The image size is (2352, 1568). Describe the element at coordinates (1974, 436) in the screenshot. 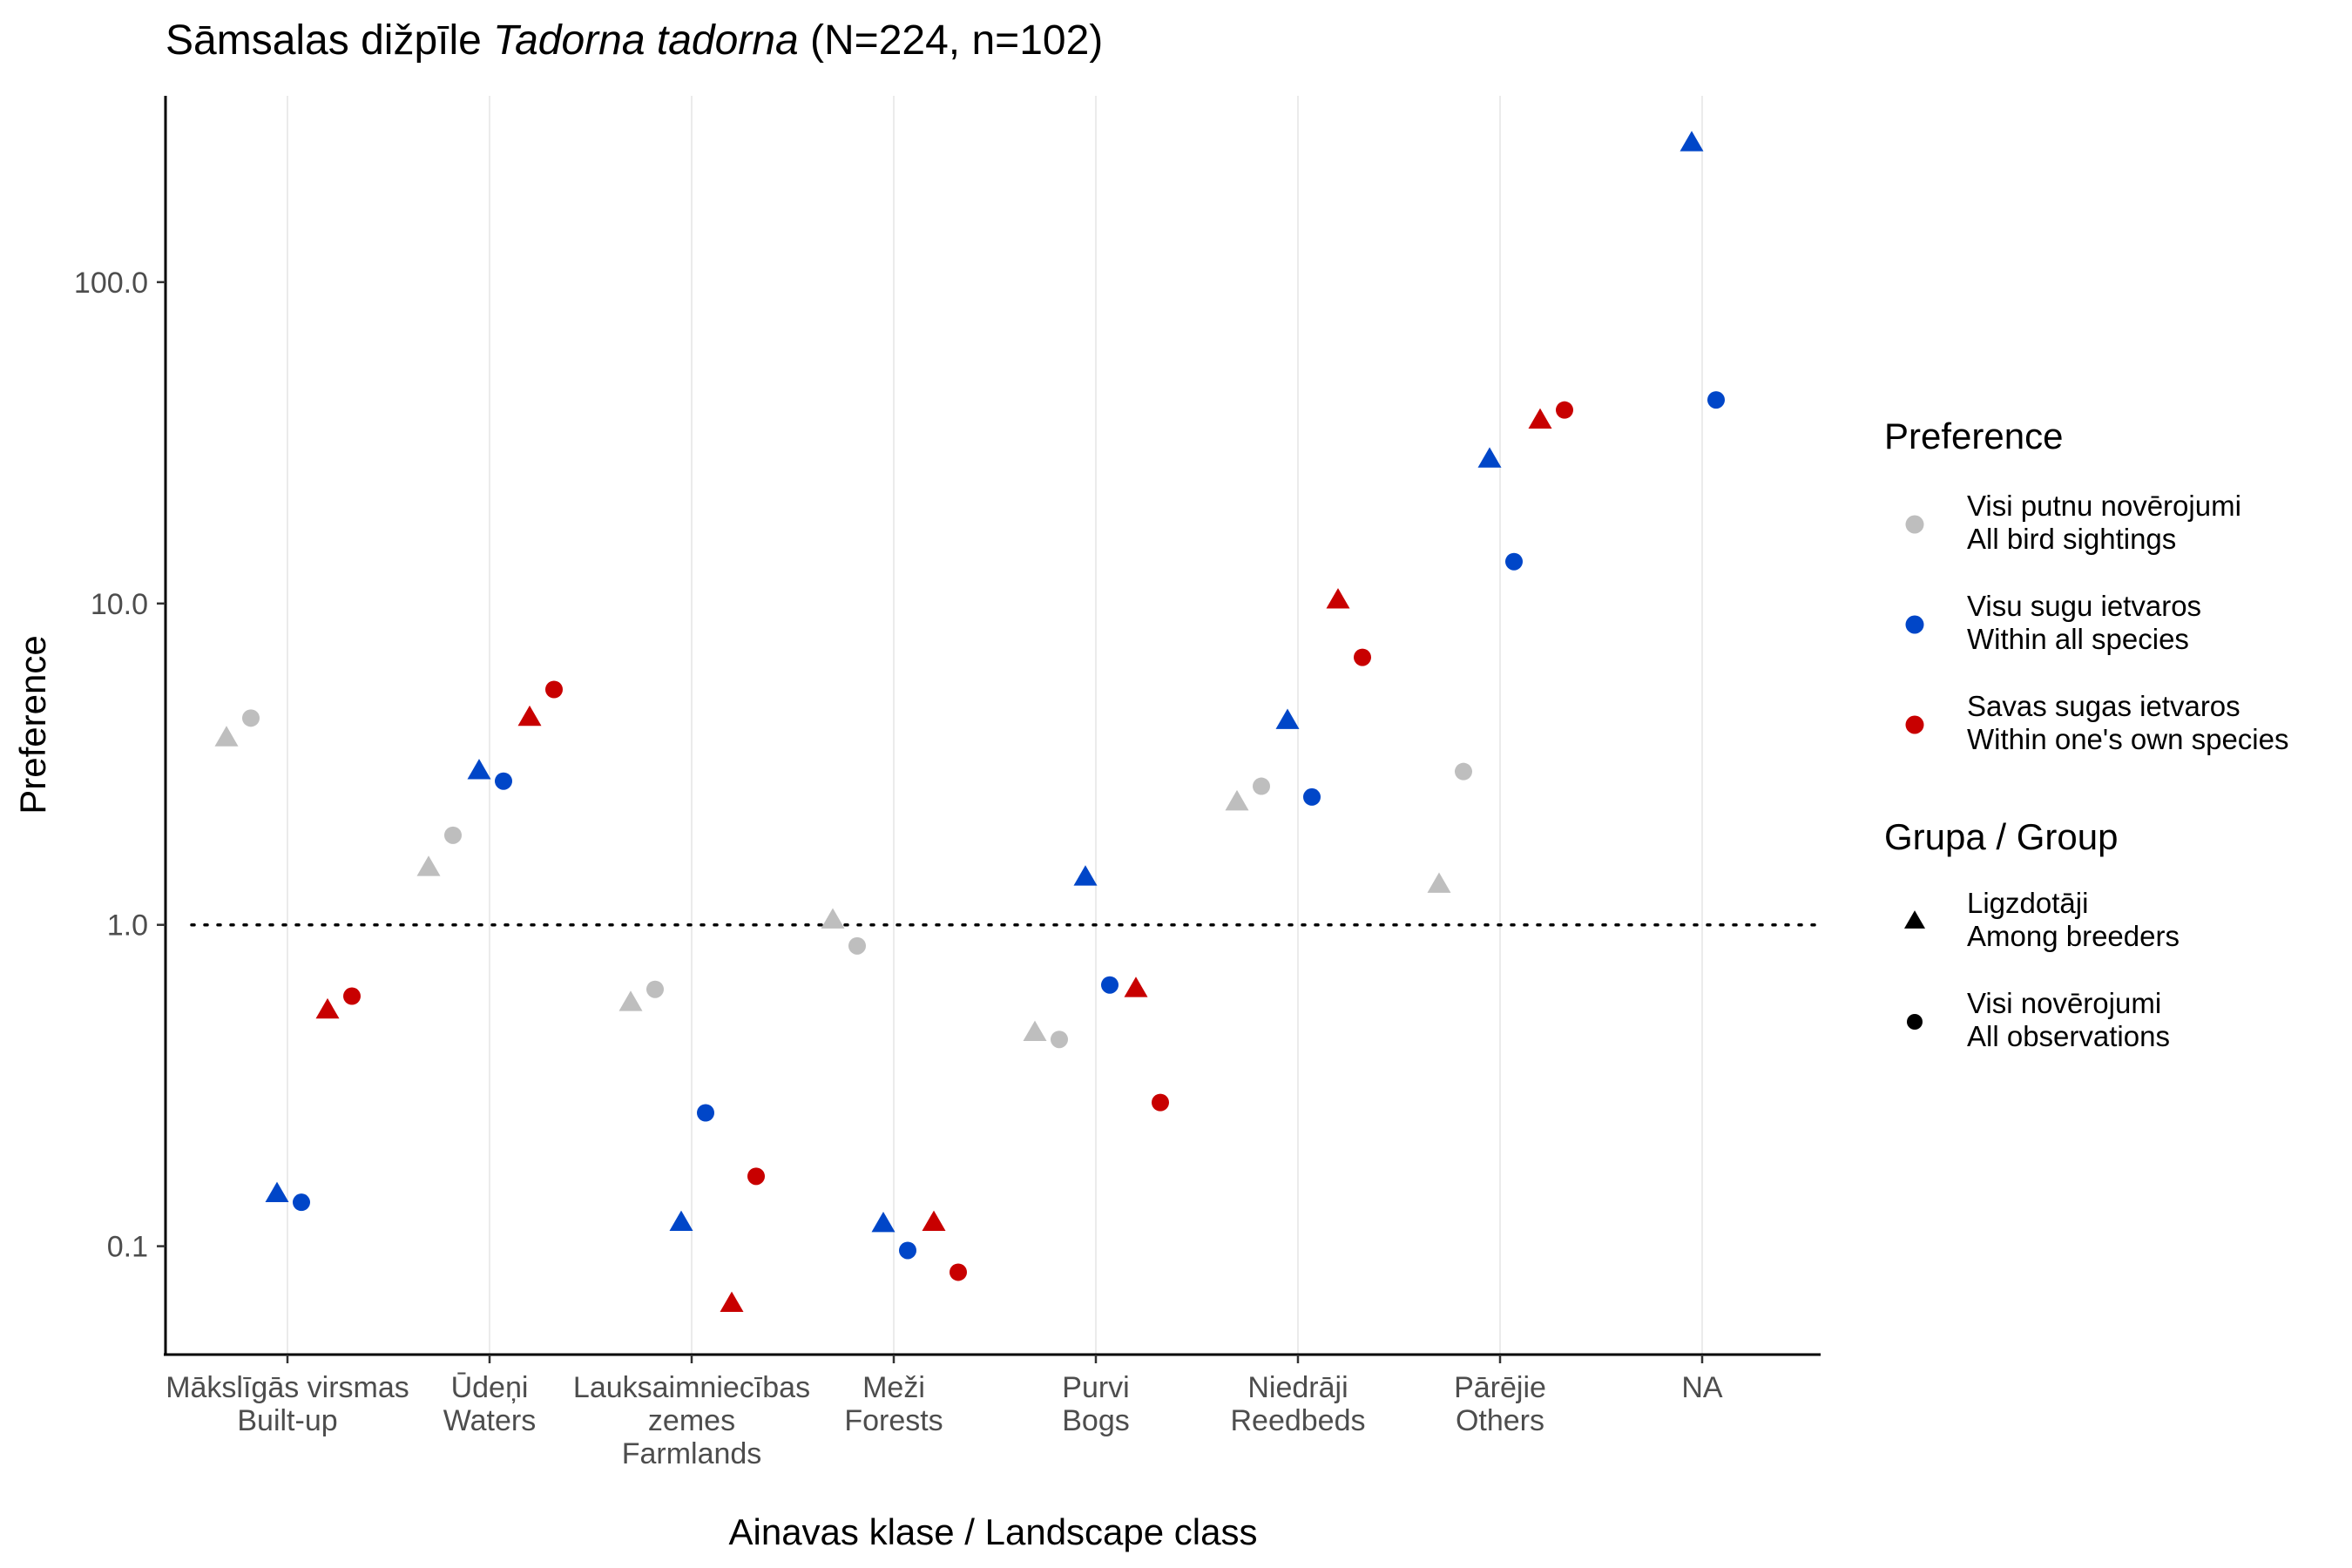

I see `legend-title-preference: Preference` at that location.